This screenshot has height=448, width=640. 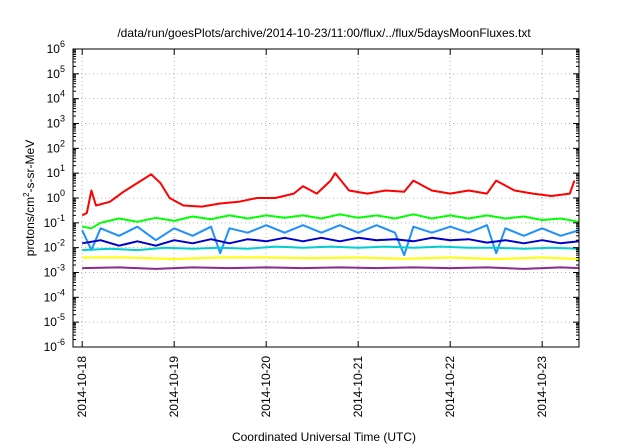 What do you see at coordinates (266, 387) in the screenshot?
I see `x-tick-label: 2014-10-20` at bounding box center [266, 387].